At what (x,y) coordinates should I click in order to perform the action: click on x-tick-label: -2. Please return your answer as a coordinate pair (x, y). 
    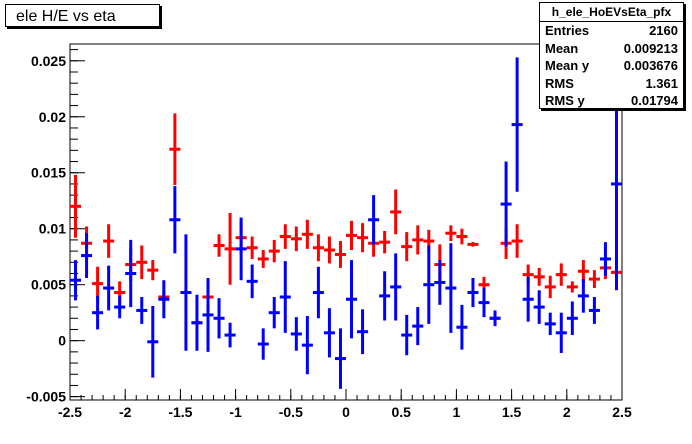
    Looking at the image, I should click on (125, 412).